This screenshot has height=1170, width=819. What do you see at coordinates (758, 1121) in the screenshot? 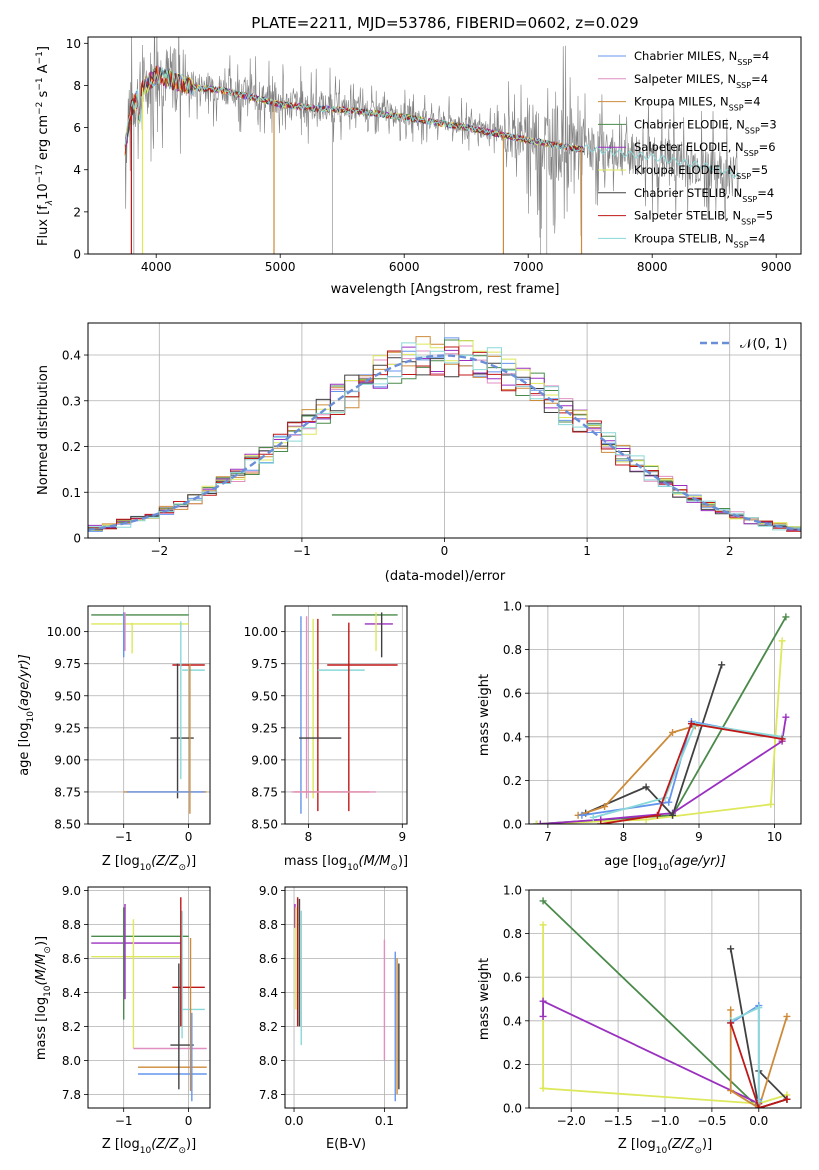
I see `x-tick-label: 0.0` at bounding box center [758, 1121].